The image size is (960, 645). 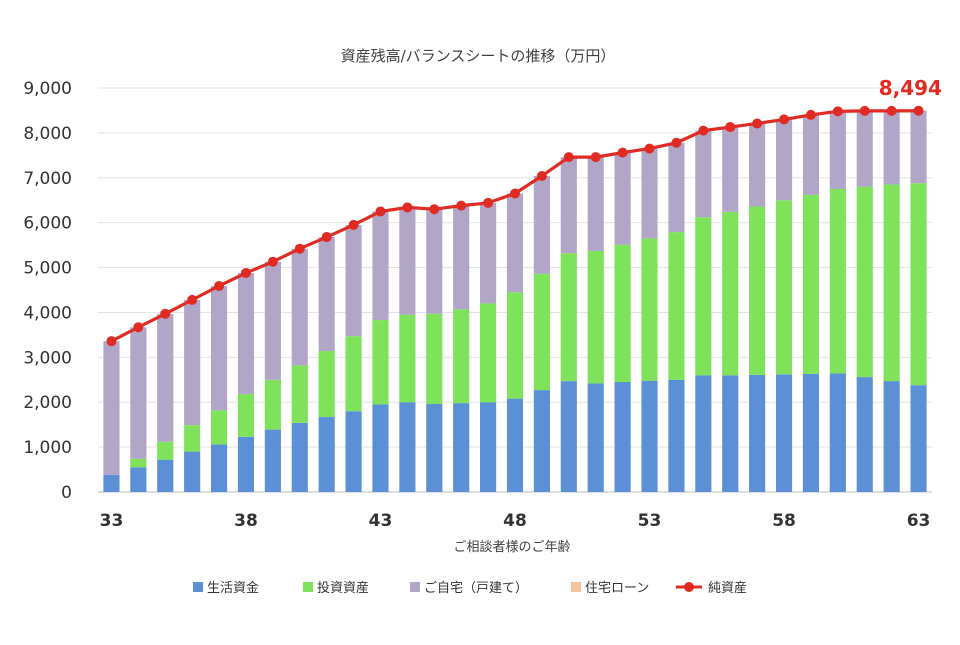 I want to click on x-tick-label: 33, so click(x=112, y=521).